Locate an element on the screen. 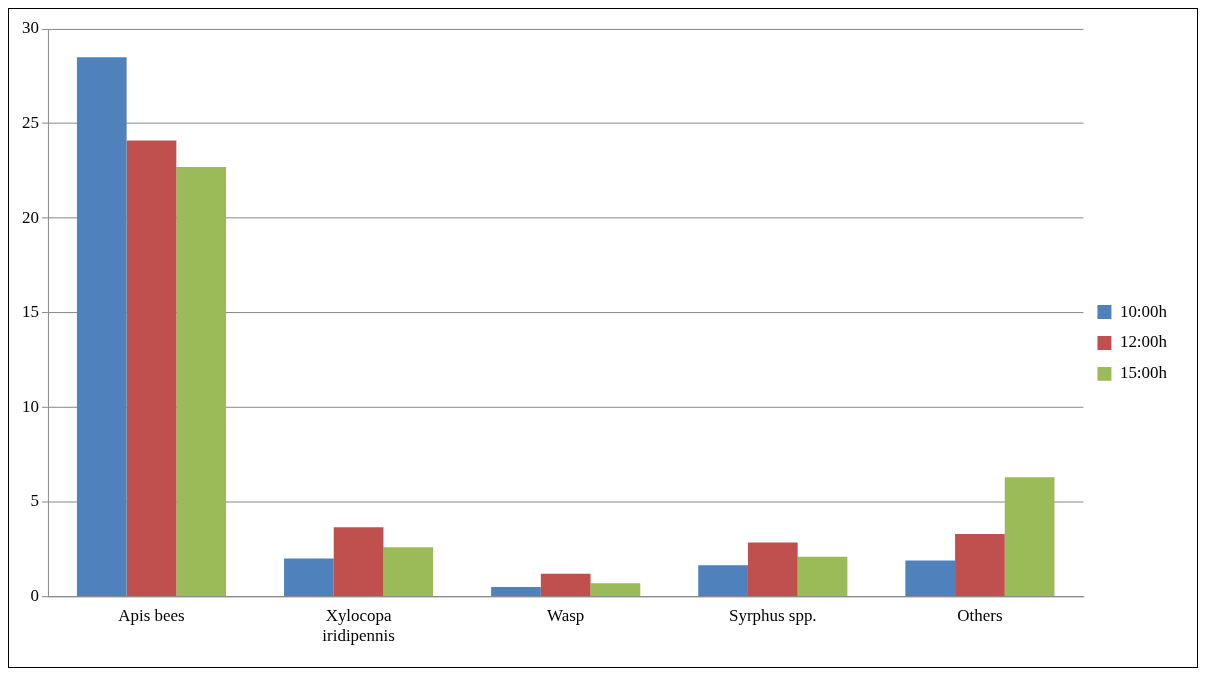 This screenshot has height=686, width=1214. legend-label: 10:00h is located at coordinates (1143, 311).